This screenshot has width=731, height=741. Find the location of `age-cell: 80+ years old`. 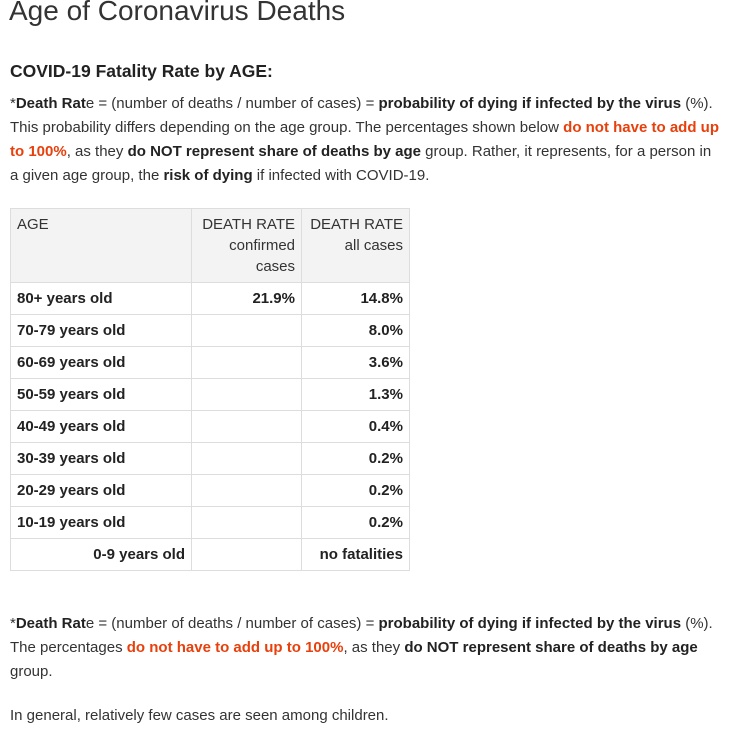

age-cell: 80+ years old is located at coordinates (101, 298).